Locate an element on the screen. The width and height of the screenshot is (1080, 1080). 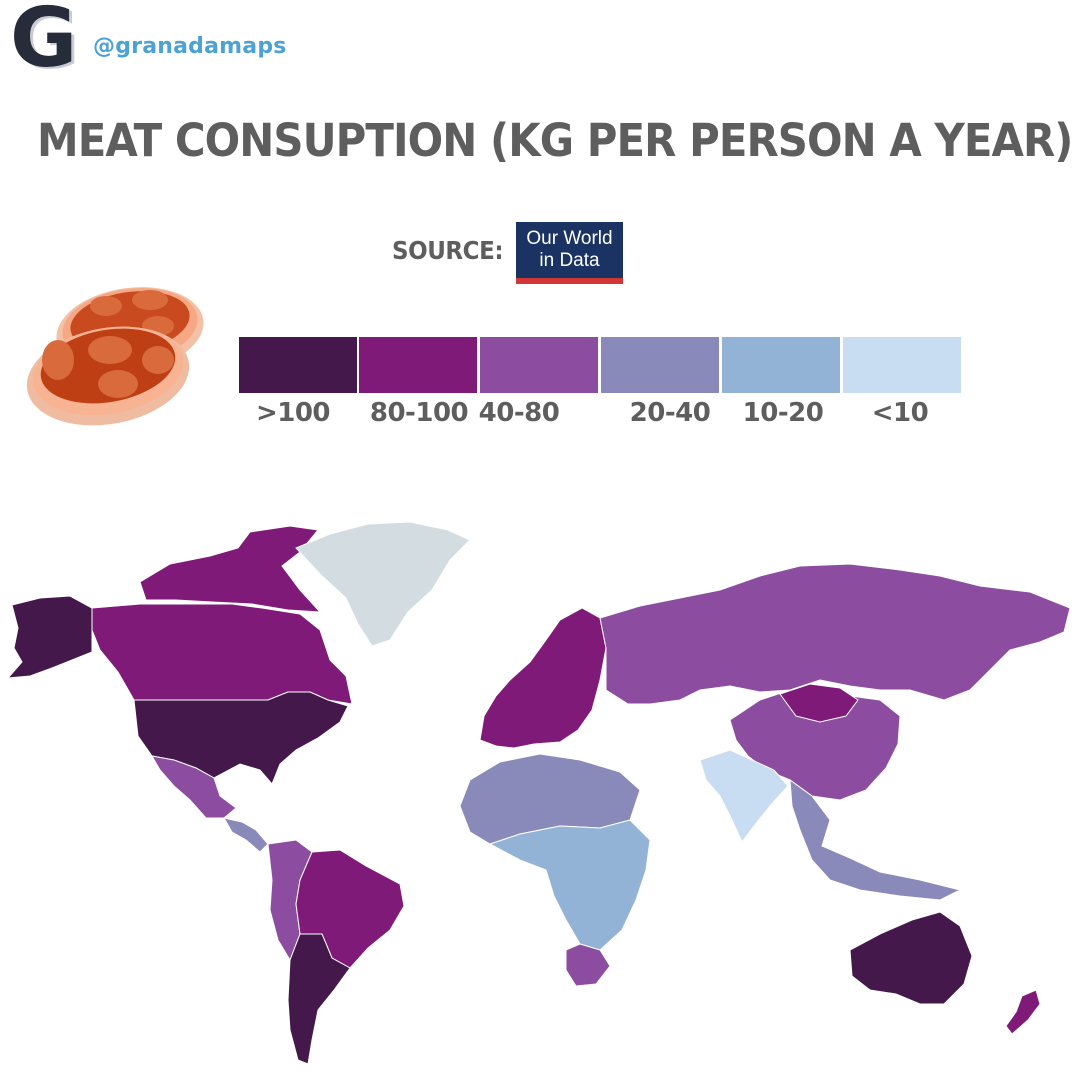
region-western-europe is located at coordinates (543, 678).